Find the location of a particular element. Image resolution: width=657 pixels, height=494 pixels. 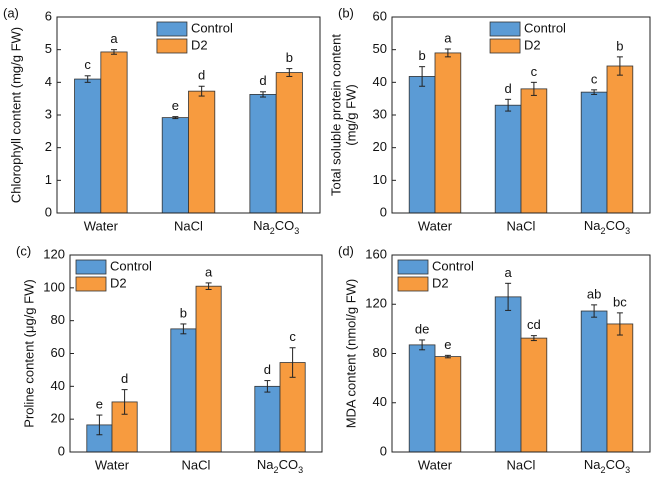

y-tick-label: 30 is located at coordinates (380, 113).